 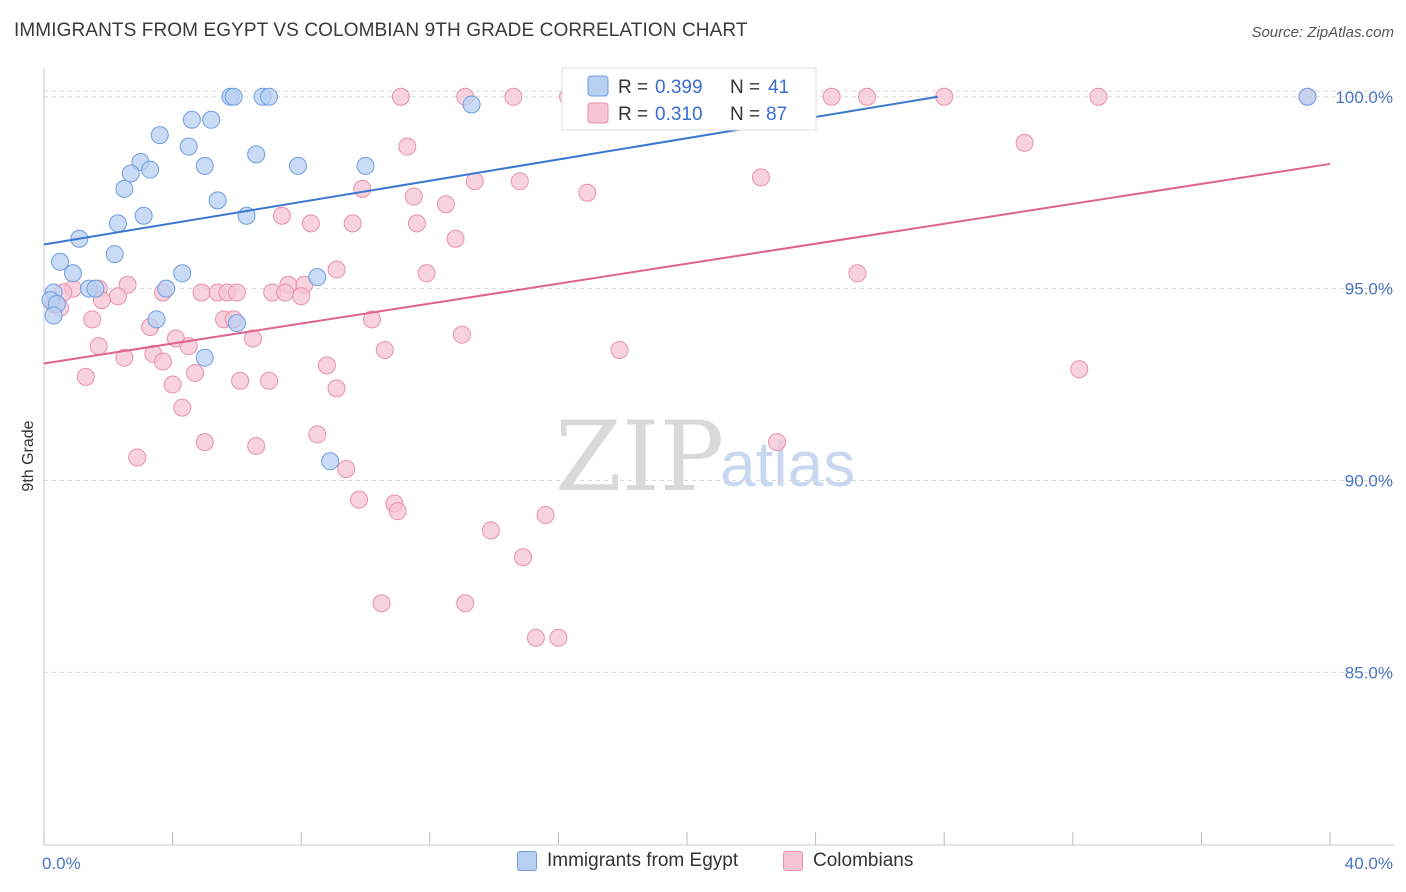 What do you see at coordinates (793, 861) in the screenshot?
I see `legend-swatch-colombians-bottom` at bounding box center [793, 861].